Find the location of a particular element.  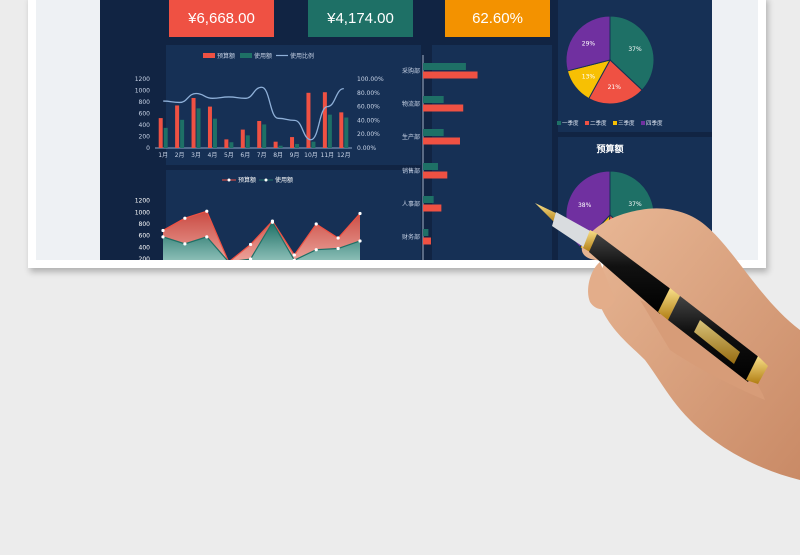

x-tick-label: 1000 is located at coordinates (449, 263).